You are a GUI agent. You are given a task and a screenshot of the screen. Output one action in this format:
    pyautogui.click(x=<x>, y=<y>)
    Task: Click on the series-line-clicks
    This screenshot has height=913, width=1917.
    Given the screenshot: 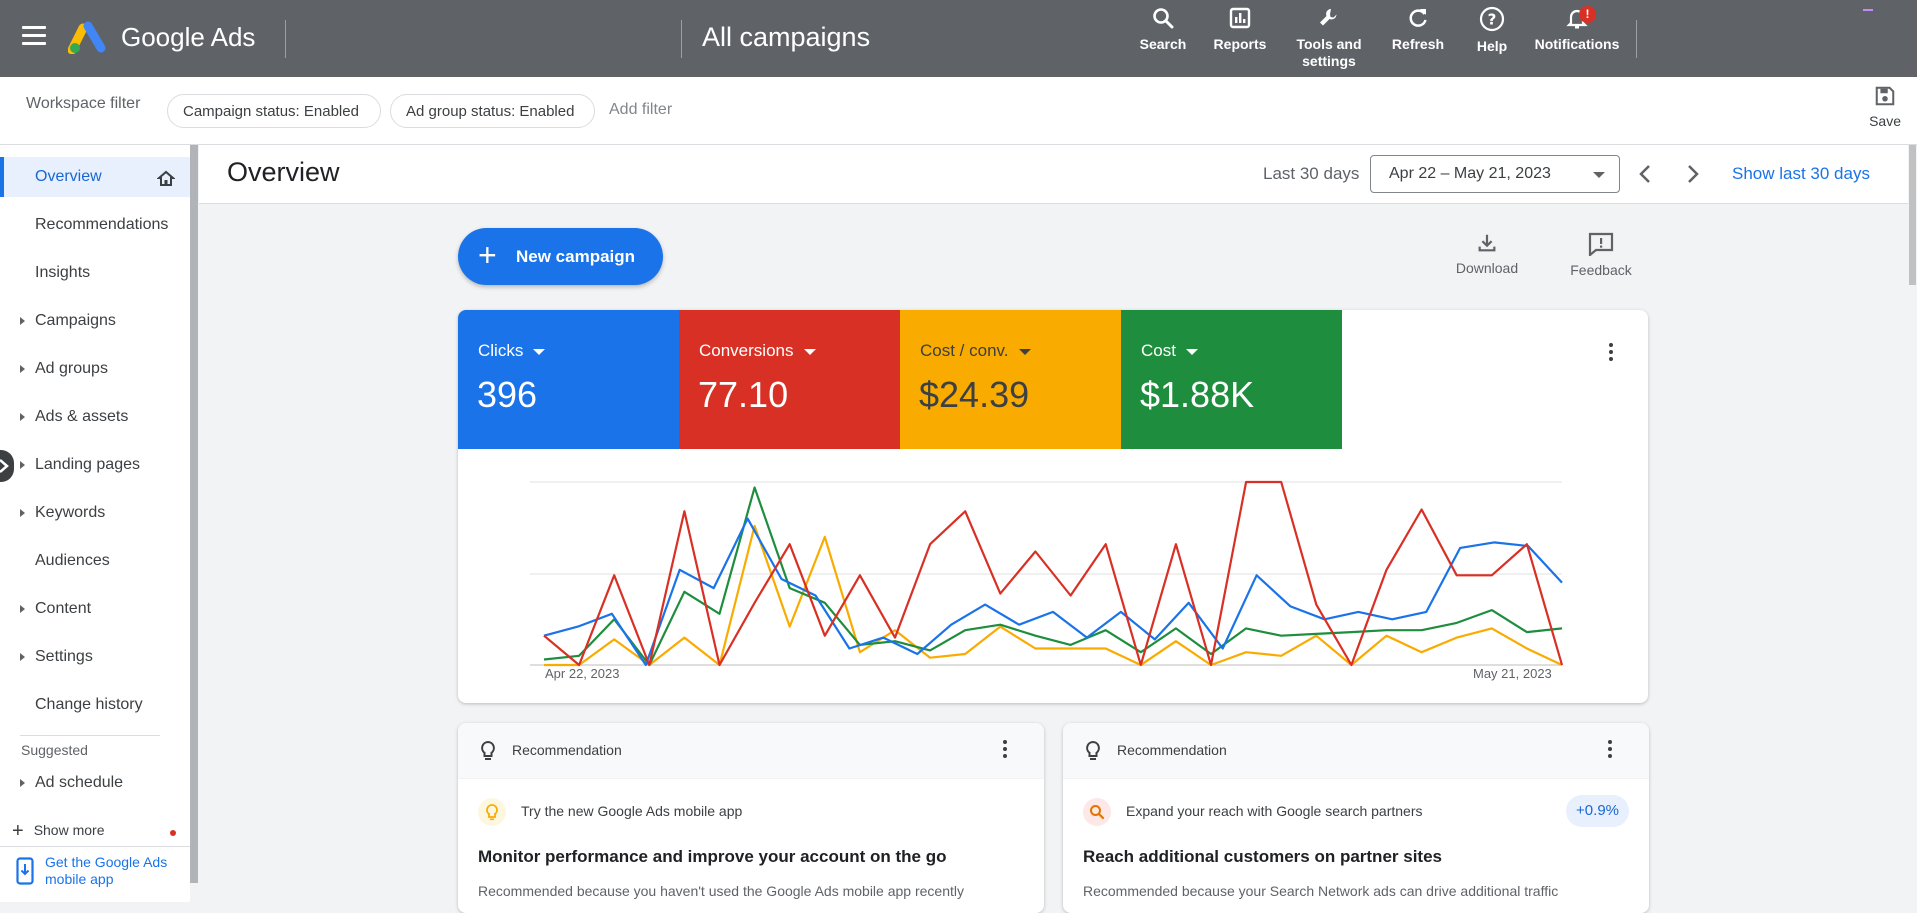 What is the action you would take?
    pyautogui.click(x=1053, y=592)
    